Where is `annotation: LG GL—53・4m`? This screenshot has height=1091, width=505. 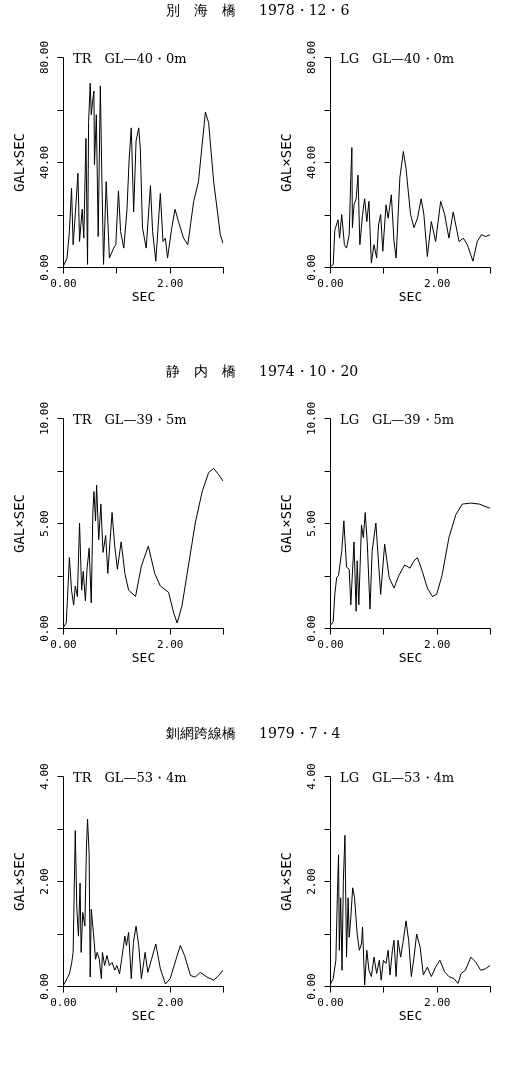
annotation: LG GL—53・4m is located at coordinates (397, 777).